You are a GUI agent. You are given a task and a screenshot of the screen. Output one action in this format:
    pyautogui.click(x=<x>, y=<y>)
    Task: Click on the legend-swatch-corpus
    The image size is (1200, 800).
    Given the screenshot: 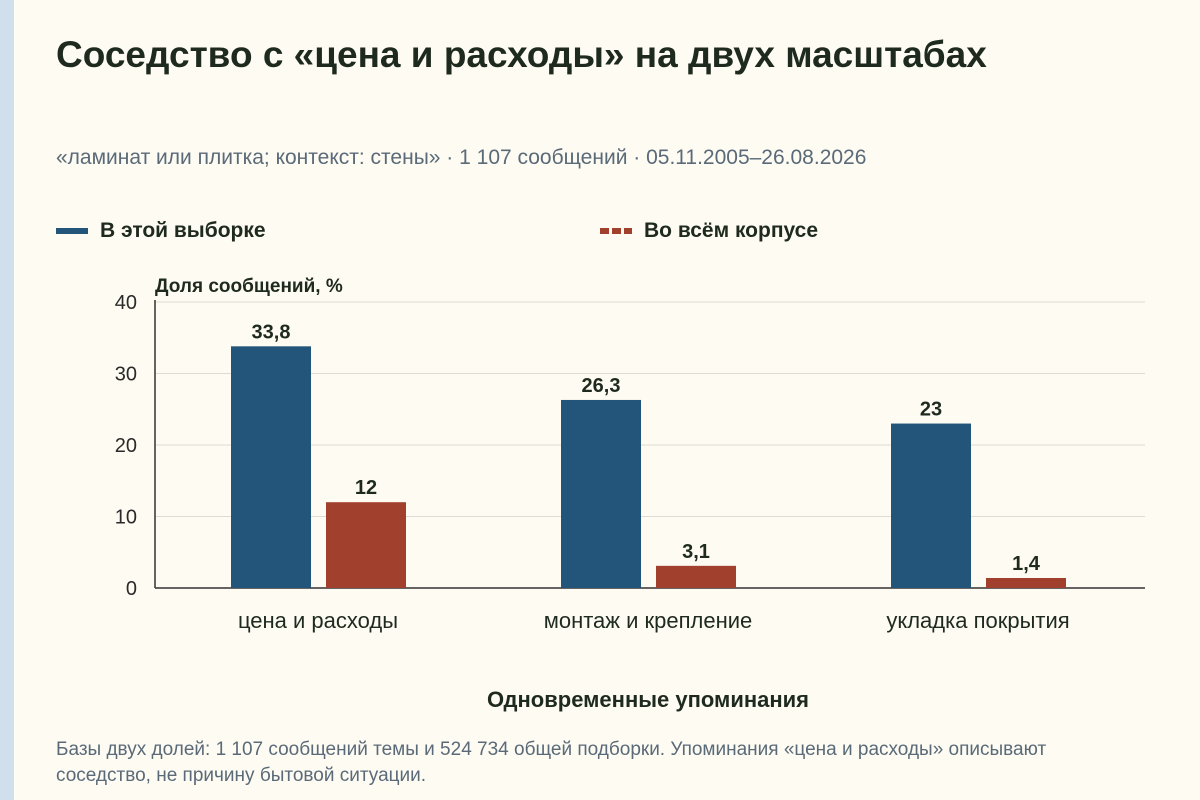 What is the action you would take?
    pyautogui.click(x=616, y=231)
    